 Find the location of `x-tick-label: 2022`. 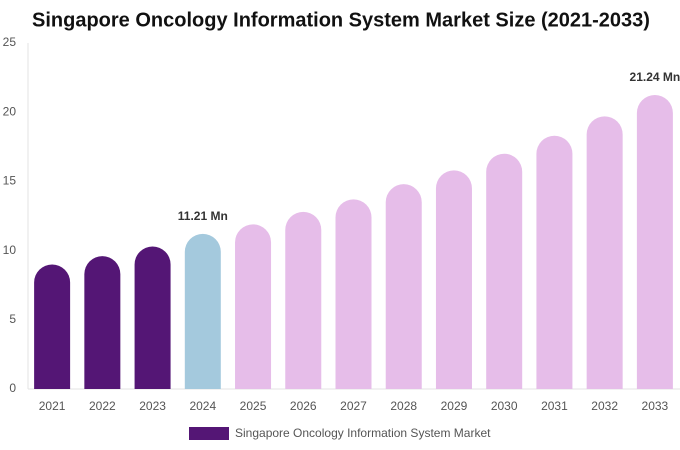

x-tick-label: 2022 is located at coordinates (102, 406).